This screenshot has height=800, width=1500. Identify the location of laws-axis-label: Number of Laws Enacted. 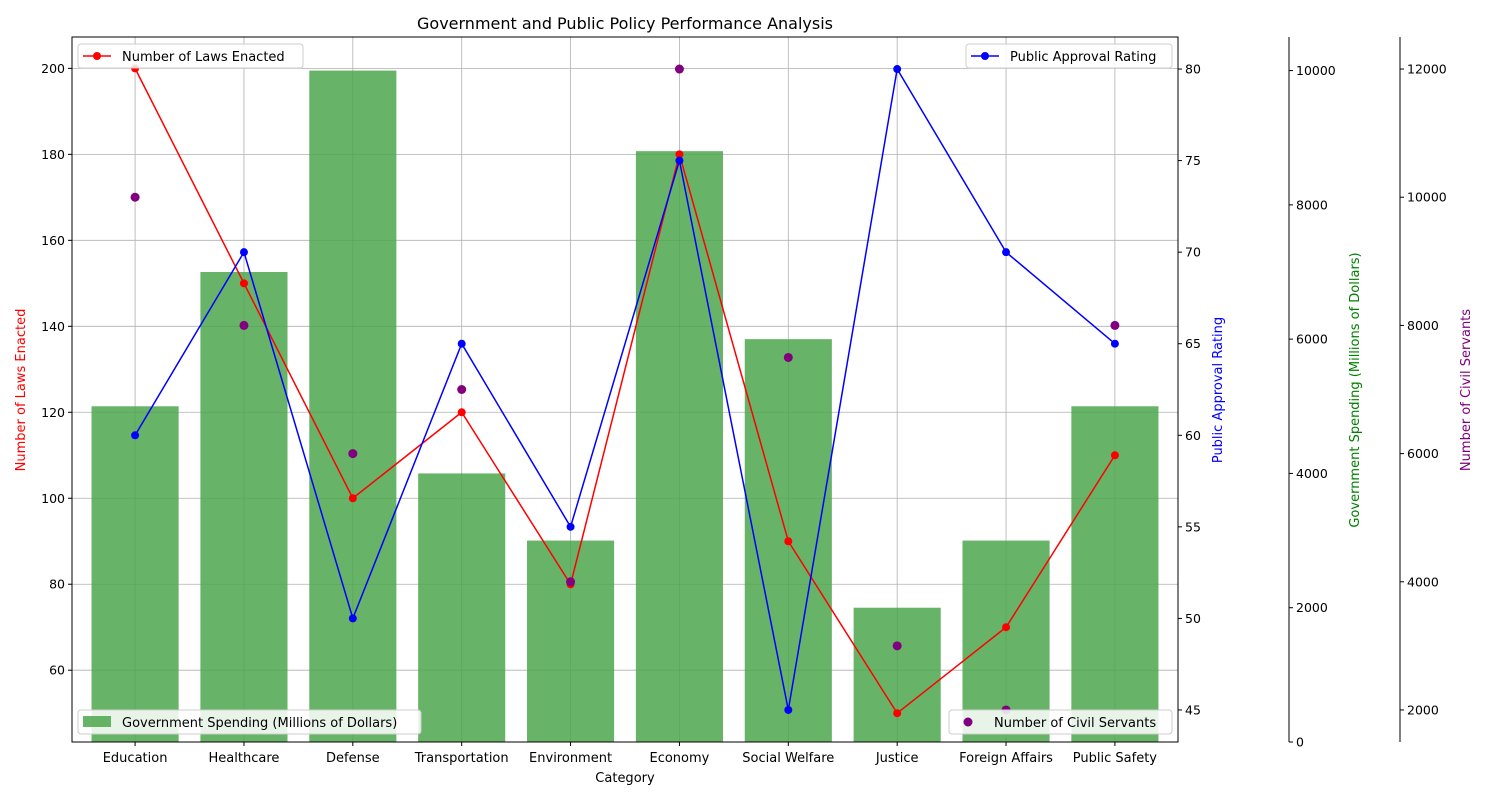
(21, 390).